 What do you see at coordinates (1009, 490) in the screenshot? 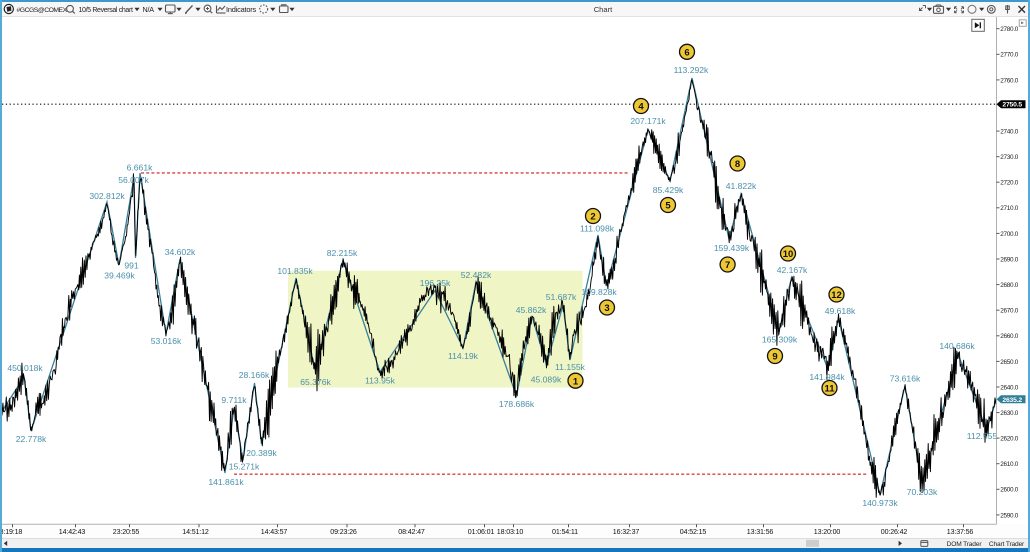
I see `svg-text: 2600.0` at bounding box center [1009, 490].